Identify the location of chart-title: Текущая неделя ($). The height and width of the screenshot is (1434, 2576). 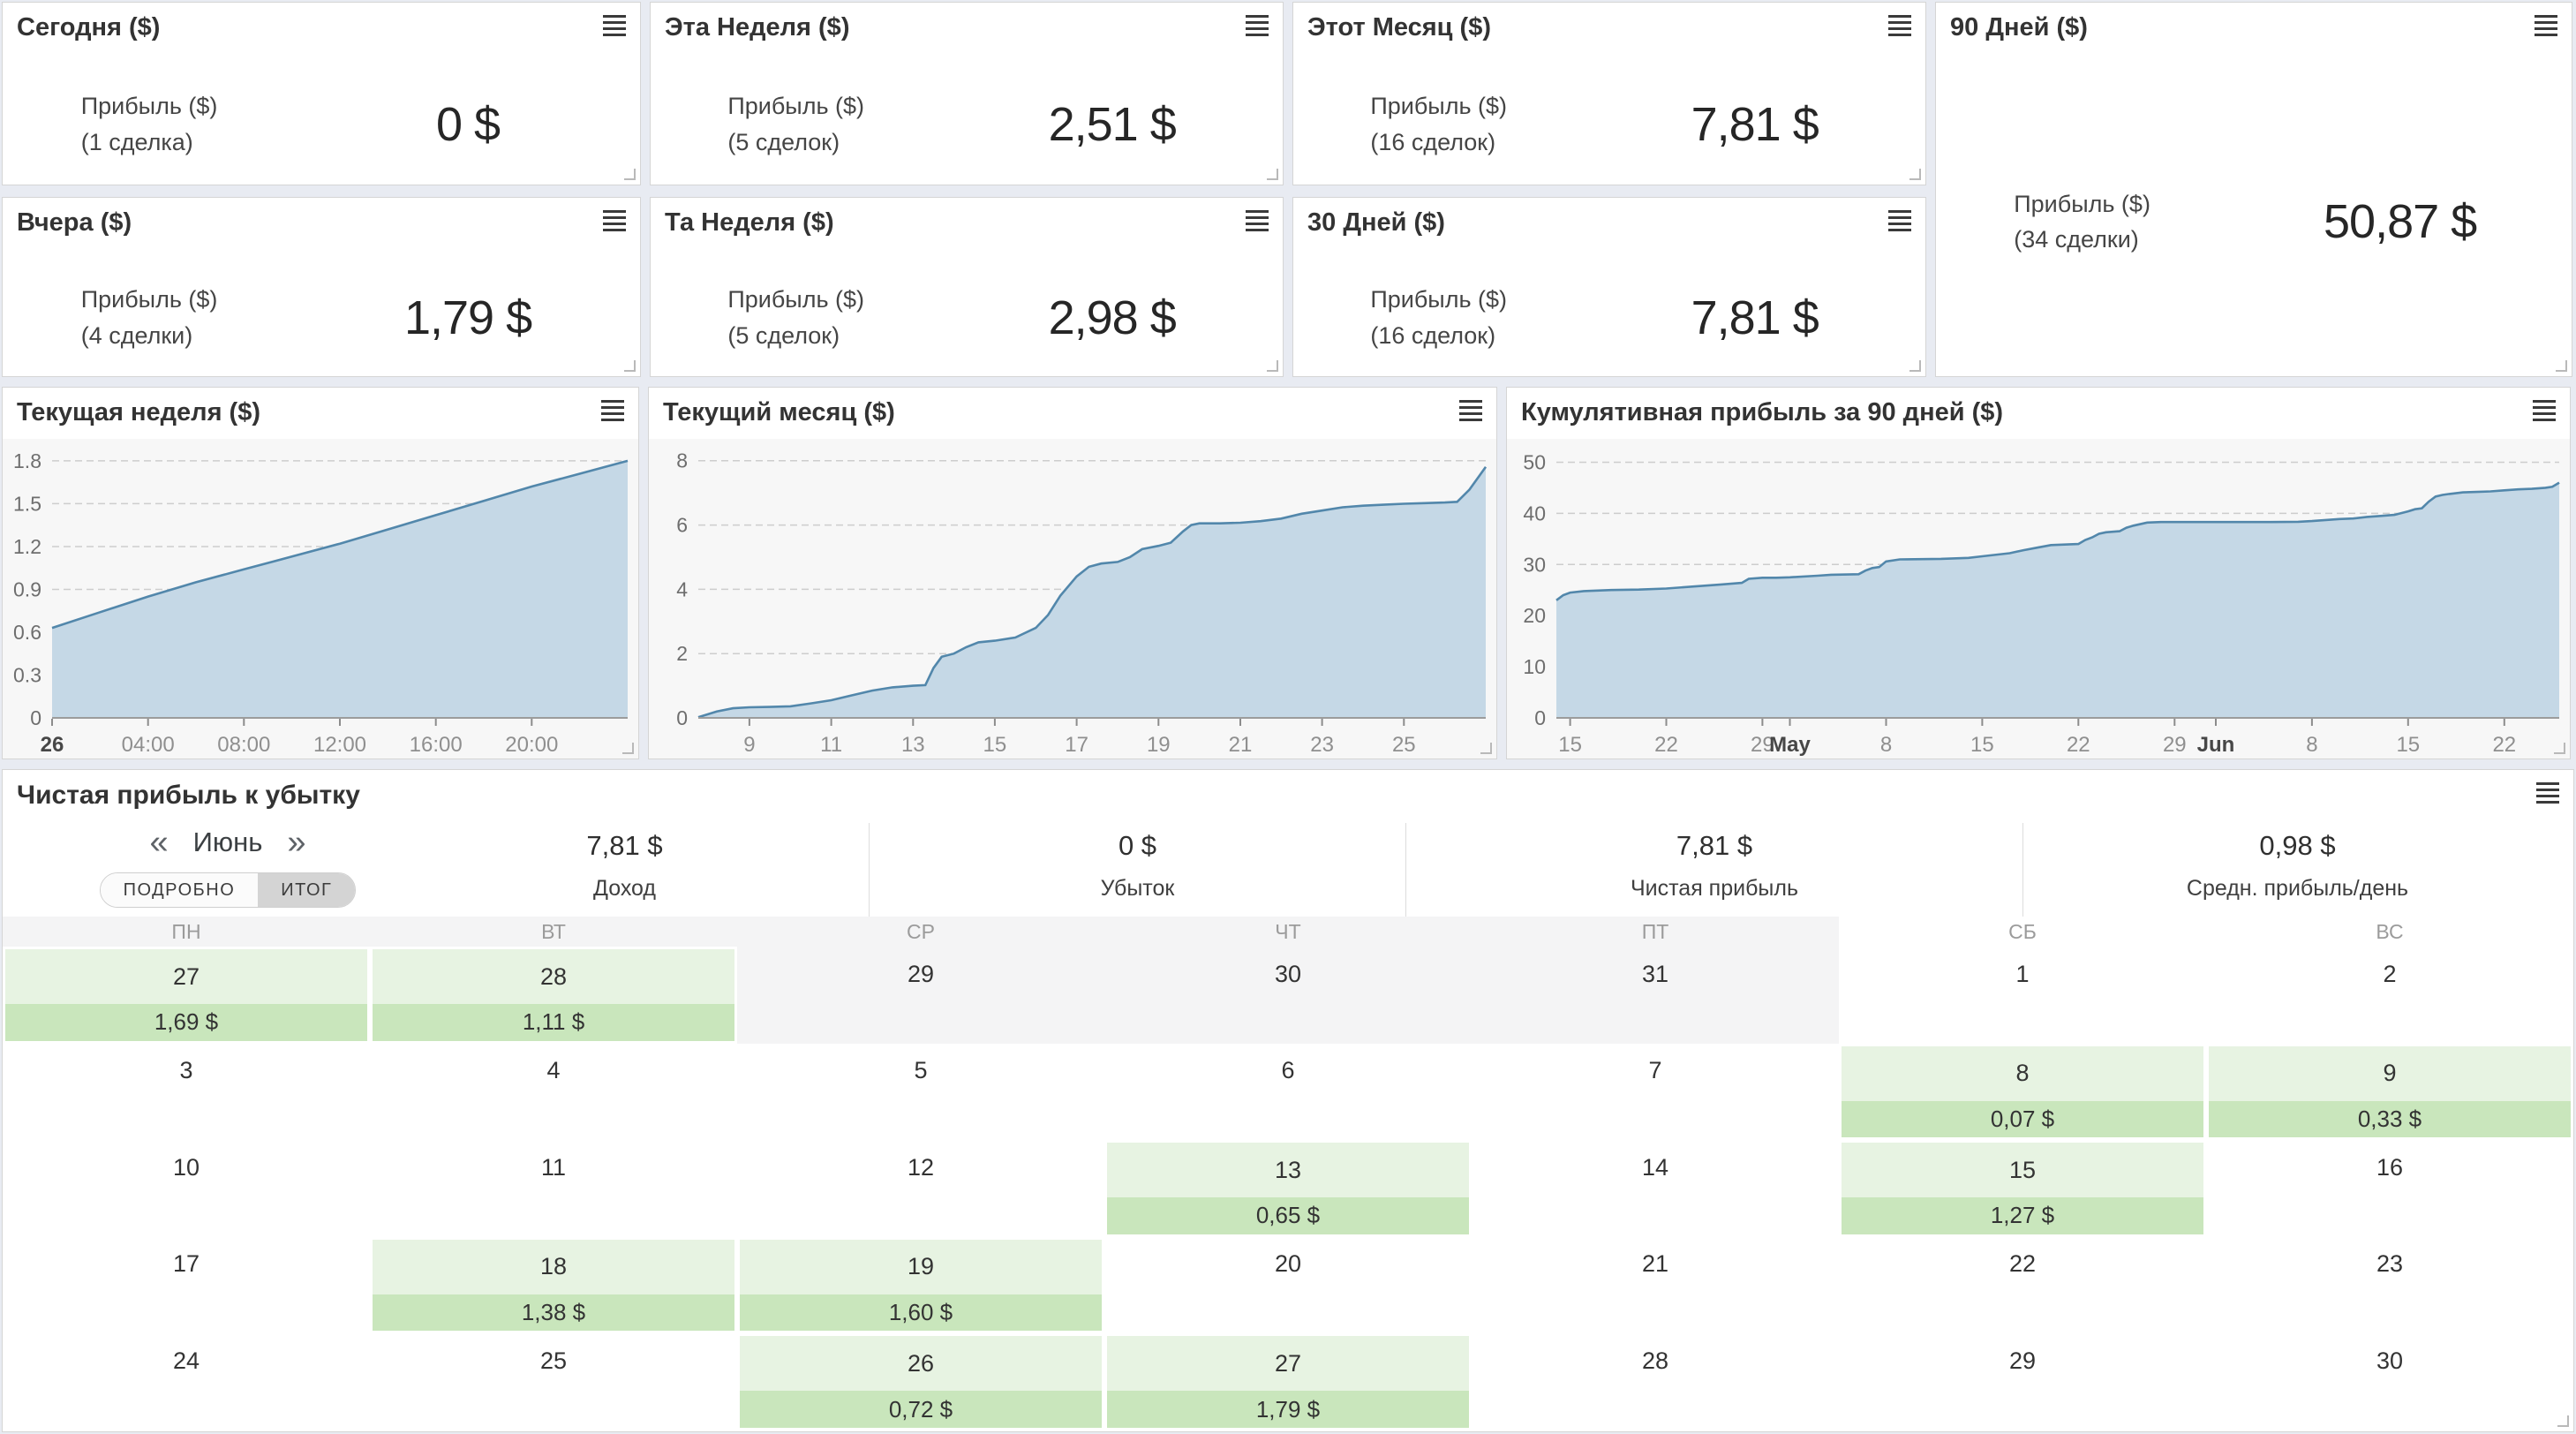
(139, 412).